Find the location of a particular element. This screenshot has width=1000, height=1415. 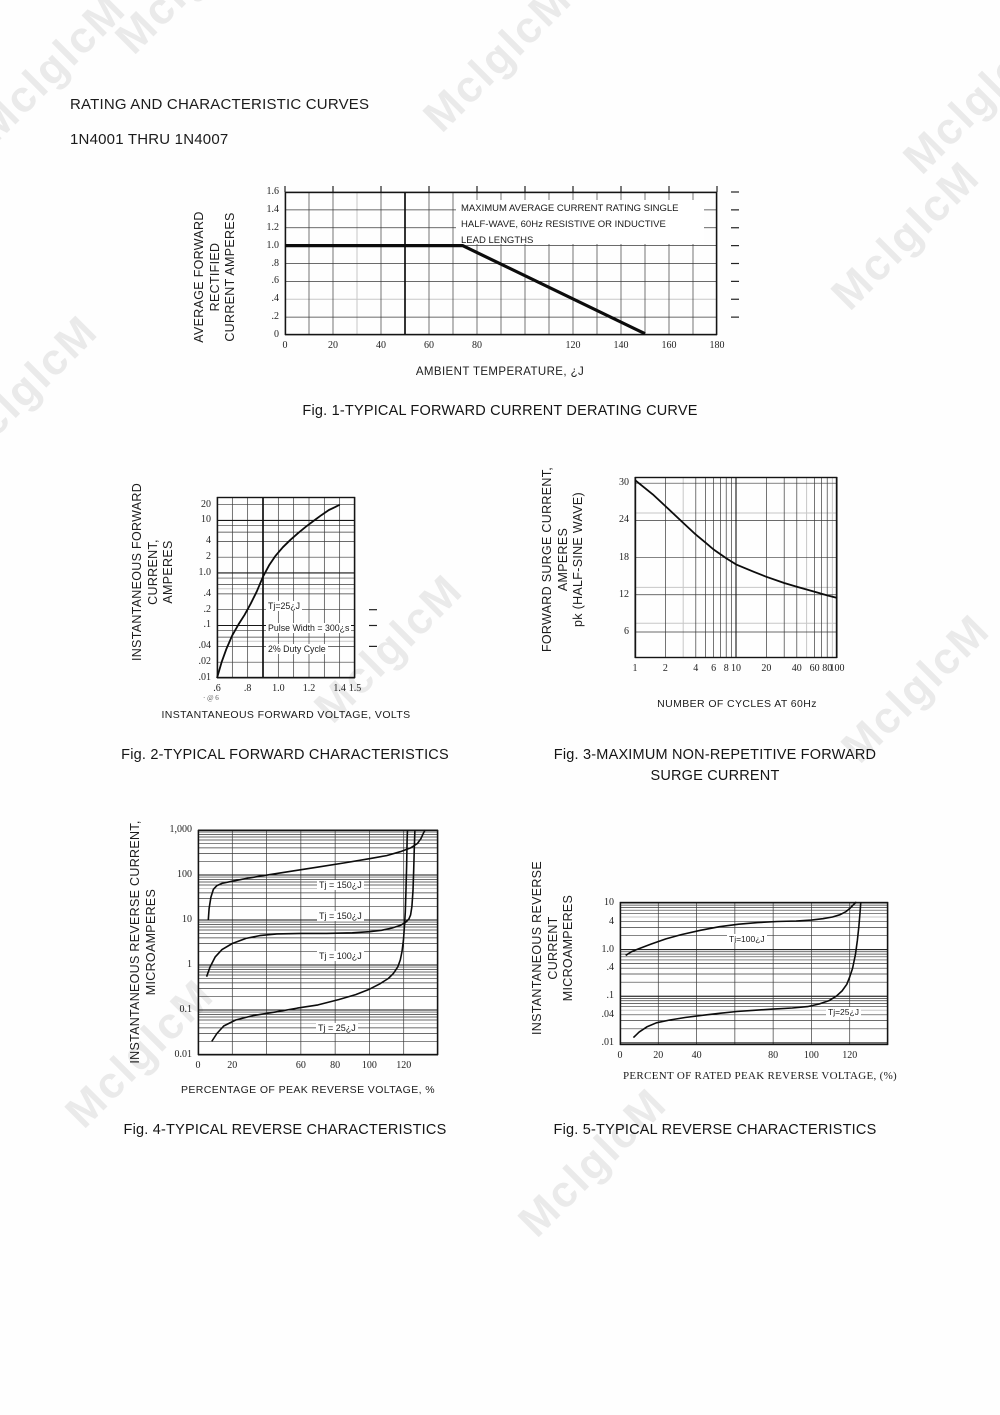

fig5-x-tick: 100 is located at coordinates (811, 1055).